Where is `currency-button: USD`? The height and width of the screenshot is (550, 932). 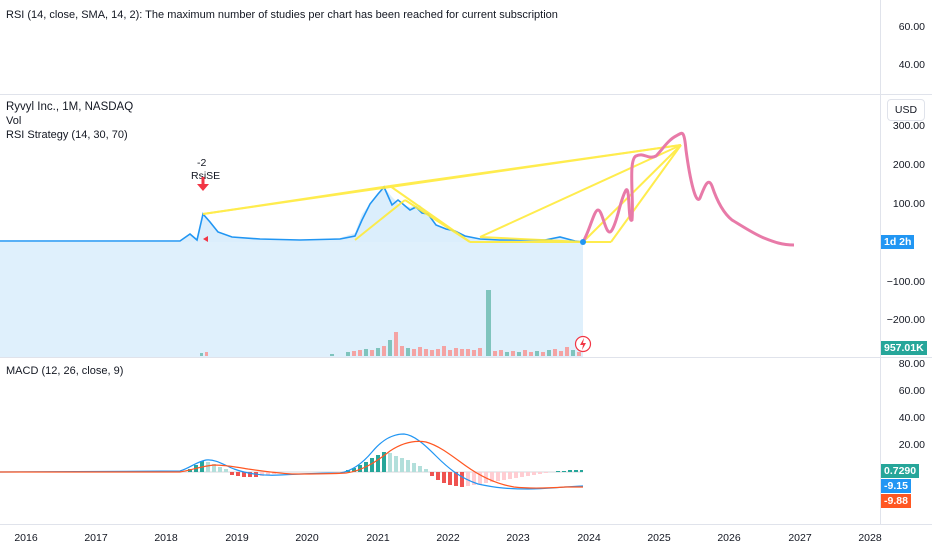 currency-button: USD is located at coordinates (906, 110).